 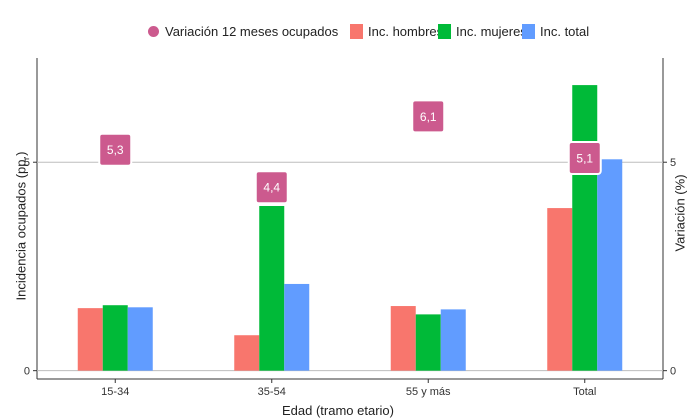 I want to click on legend-swatch-total-icon, so click(x=528, y=31).